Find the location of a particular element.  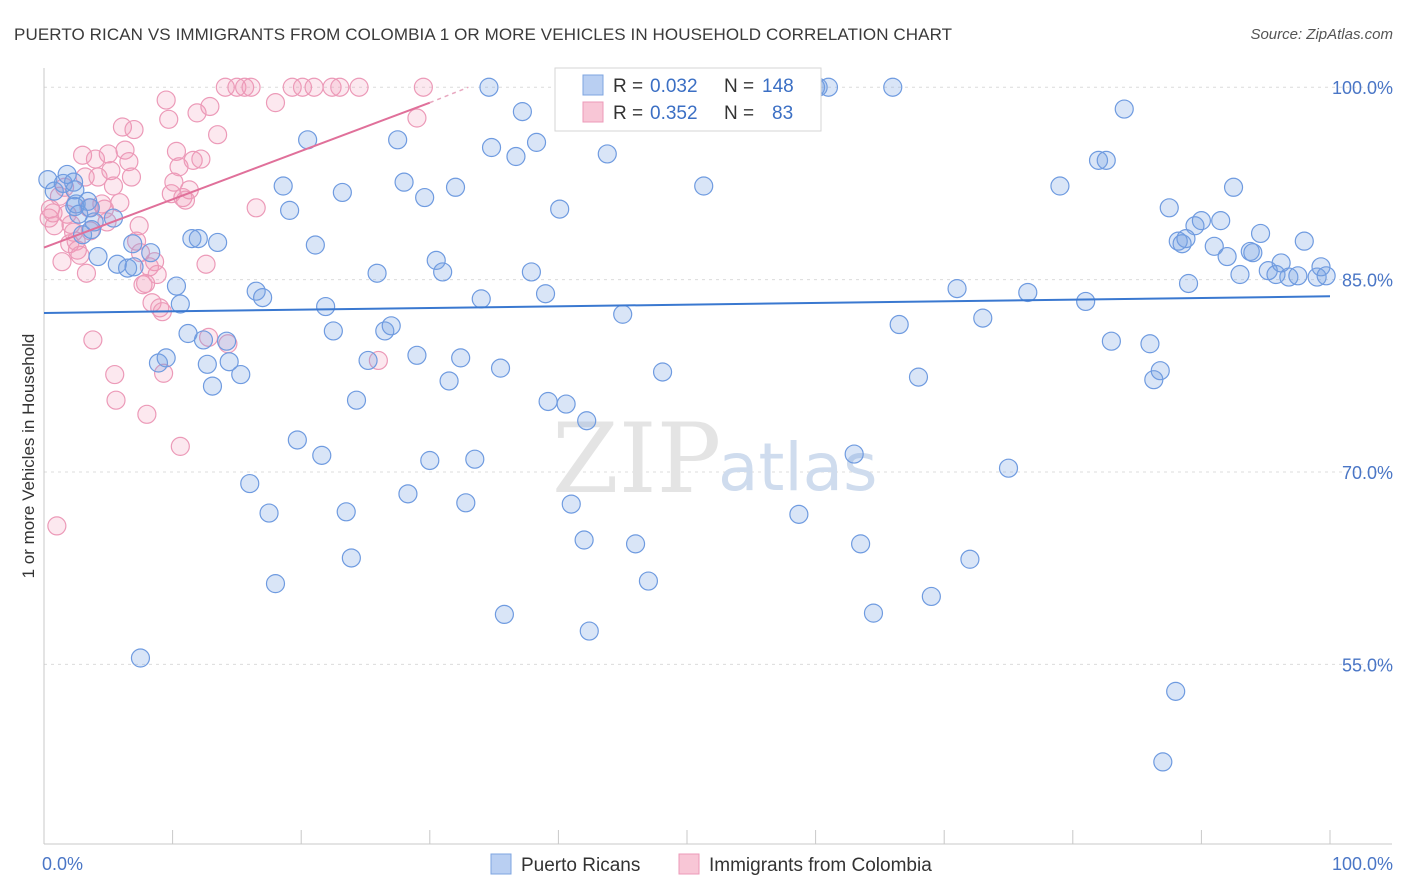

y-tick-label-2: 70.0% is located at coordinates (1367, 473).